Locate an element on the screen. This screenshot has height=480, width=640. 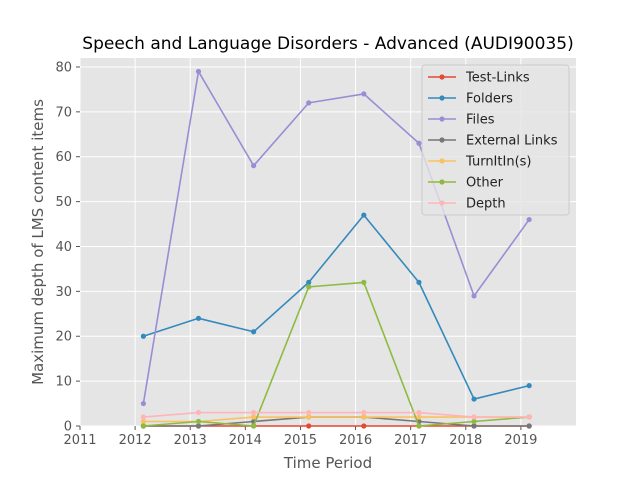
series-depth is located at coordinates (336, 414).